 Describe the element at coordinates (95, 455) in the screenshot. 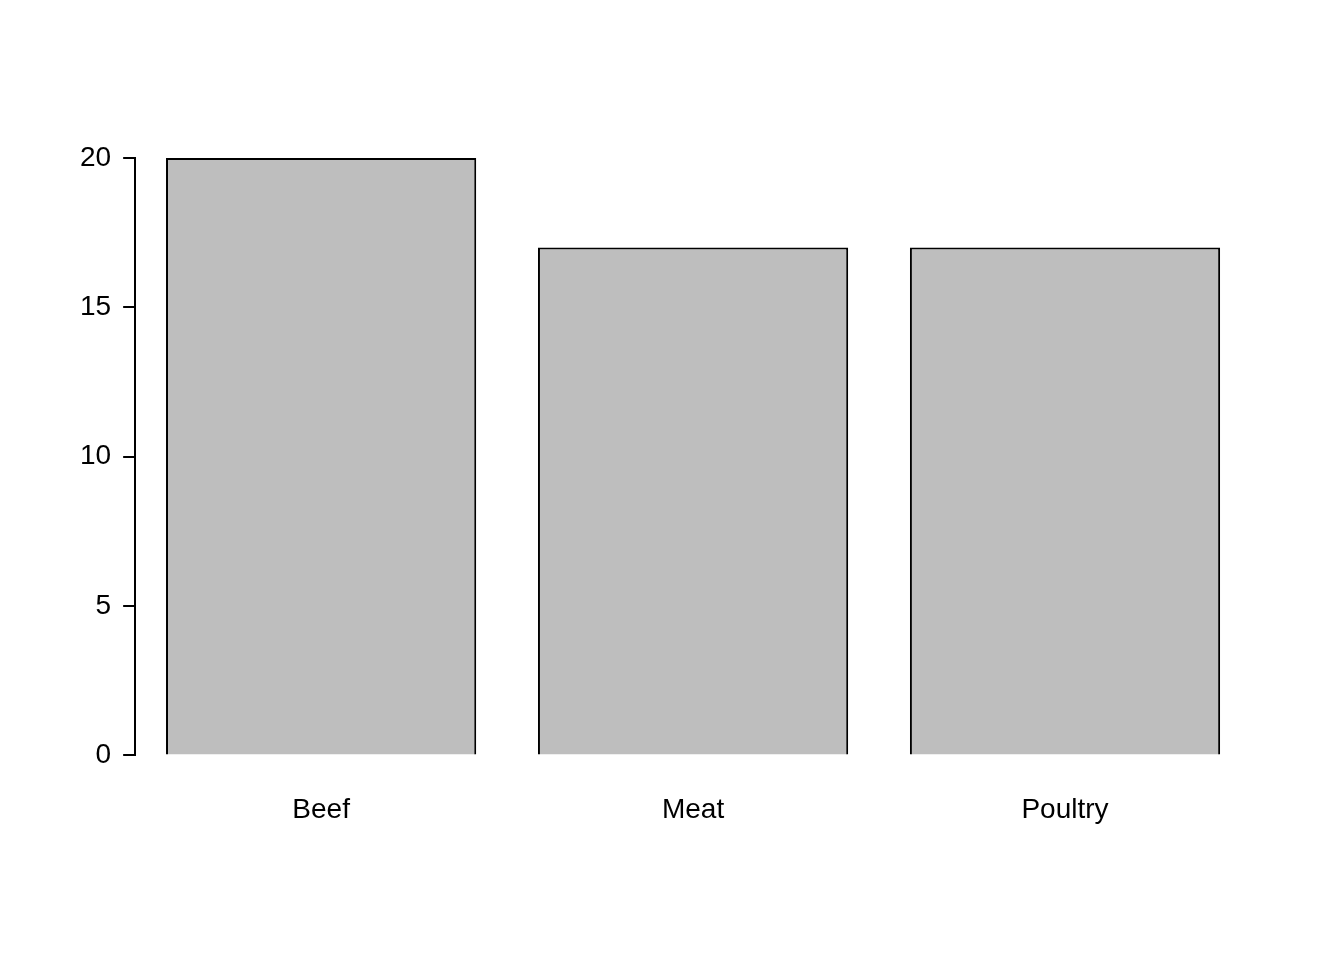

I see `y-tick-label: 10` at that location.